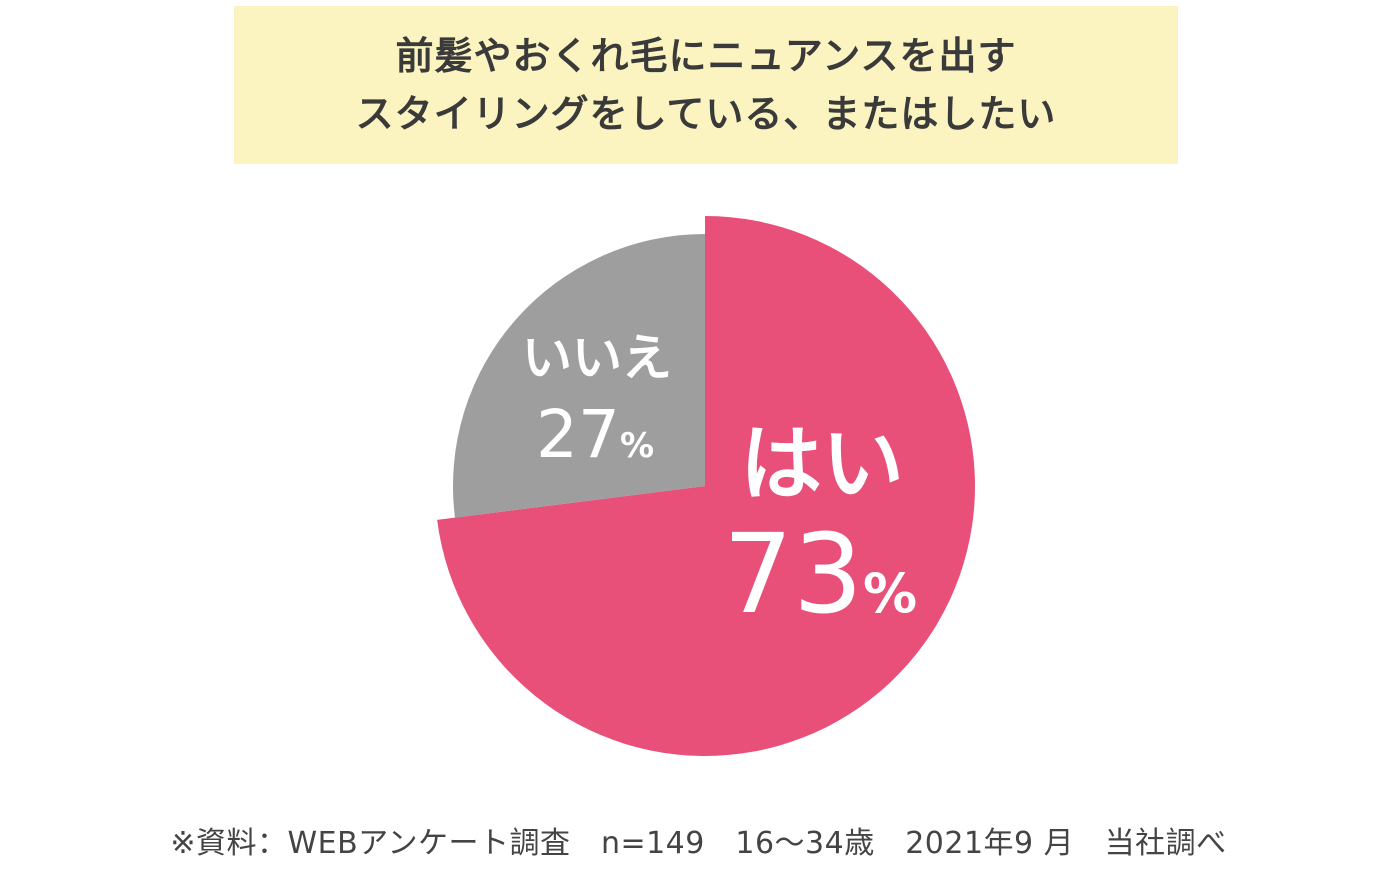 The height and width of the screenshot is (875, 1397). What do you see at coordinates (706, 114) in the screenshot?
I see `chart-title-line-2: スタイリングをしている、またはしたい` at bounding box center [706, 114].